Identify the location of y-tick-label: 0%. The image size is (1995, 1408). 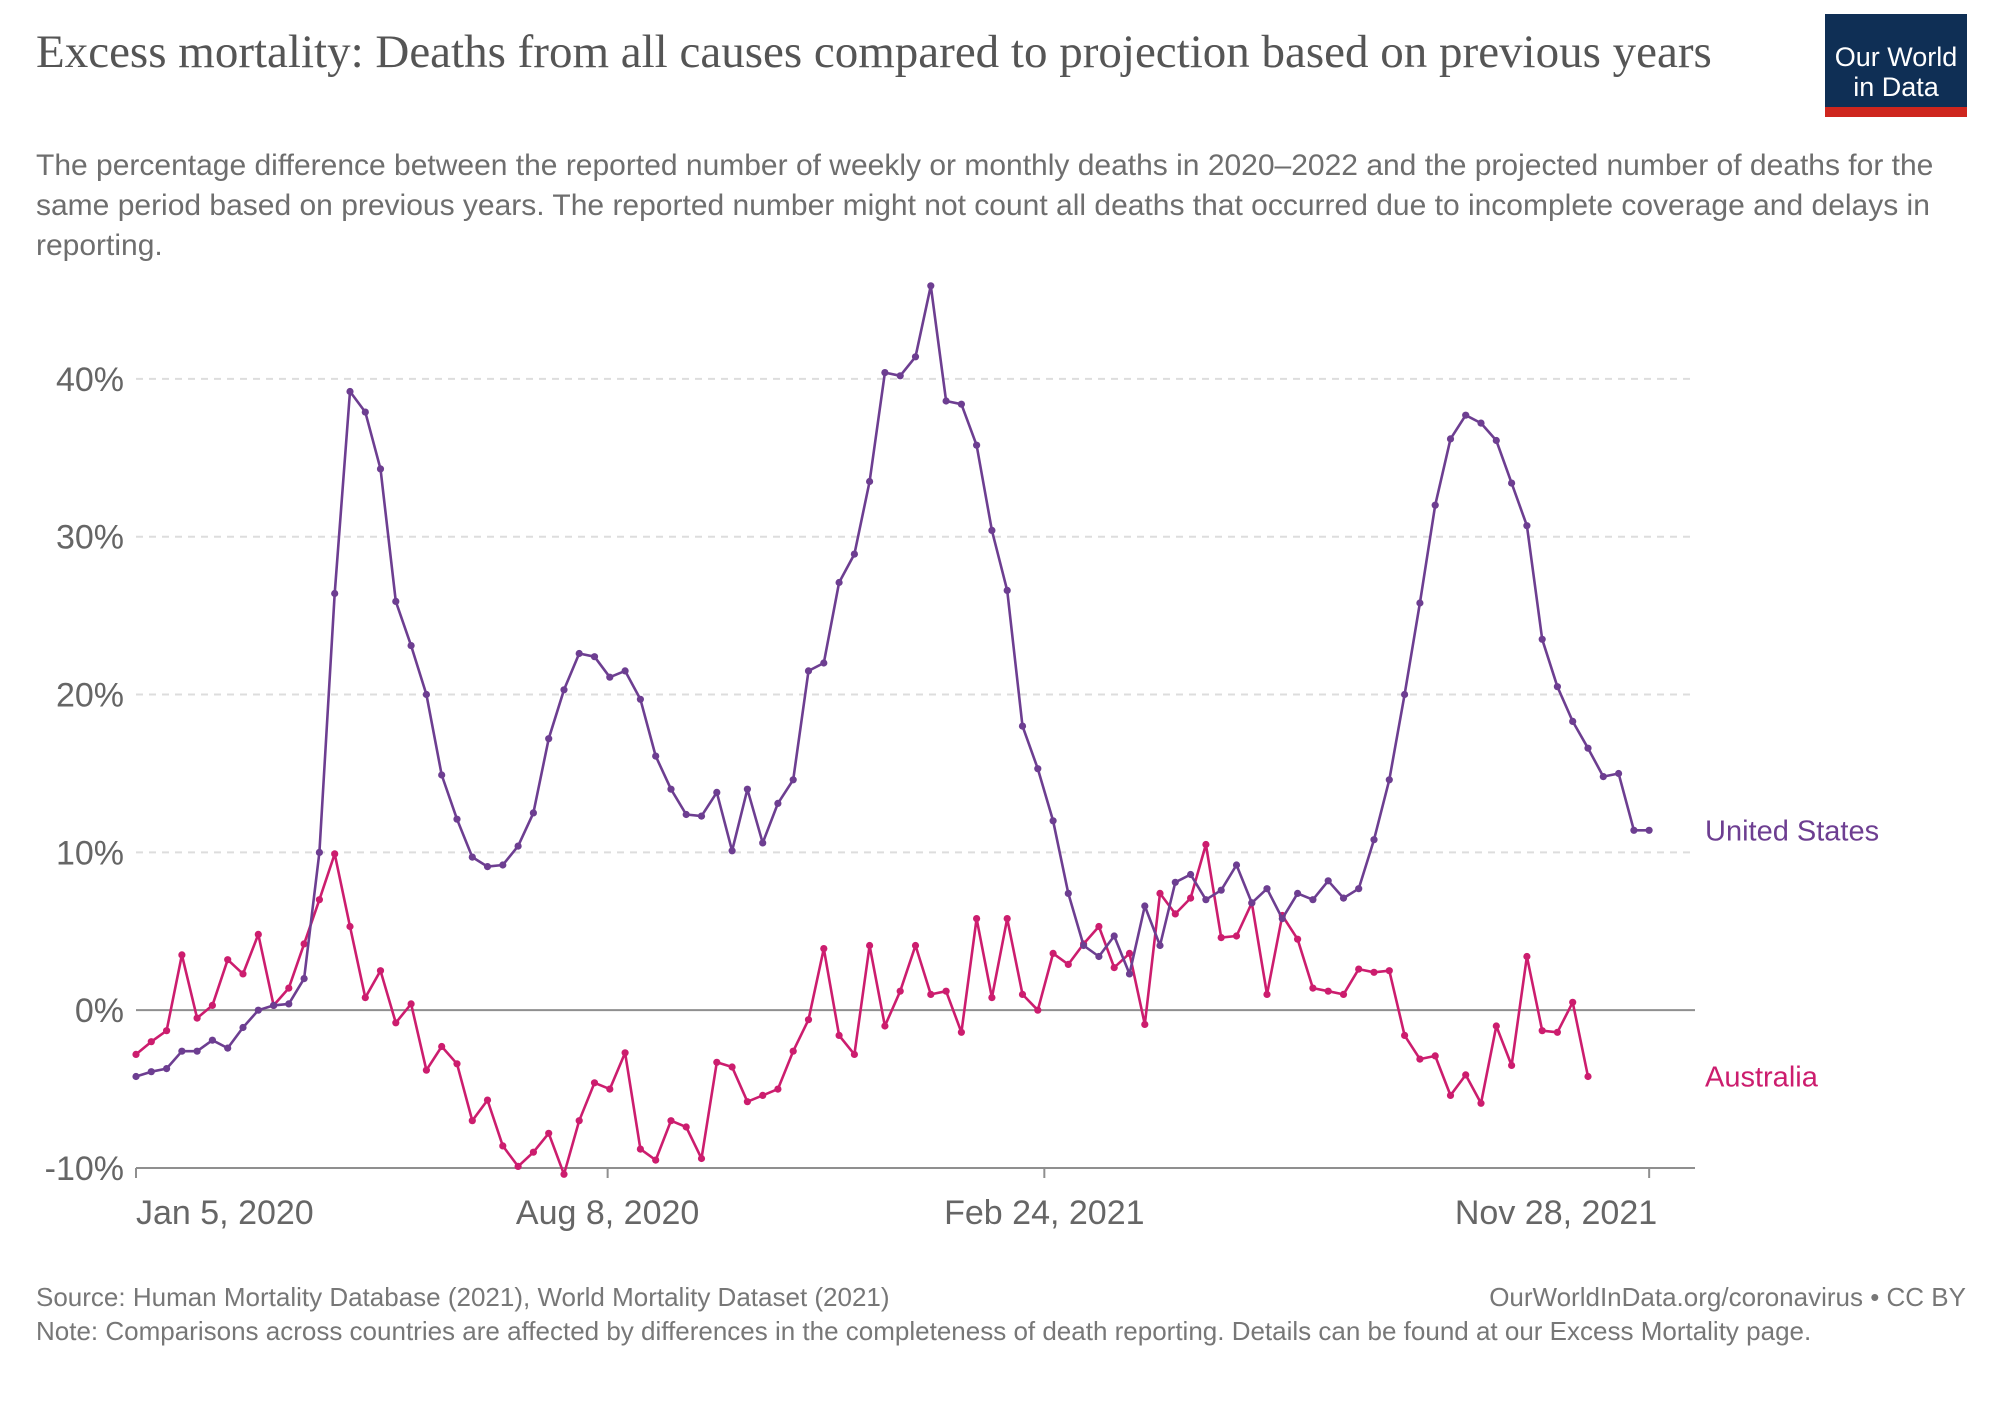
(99, 1011).